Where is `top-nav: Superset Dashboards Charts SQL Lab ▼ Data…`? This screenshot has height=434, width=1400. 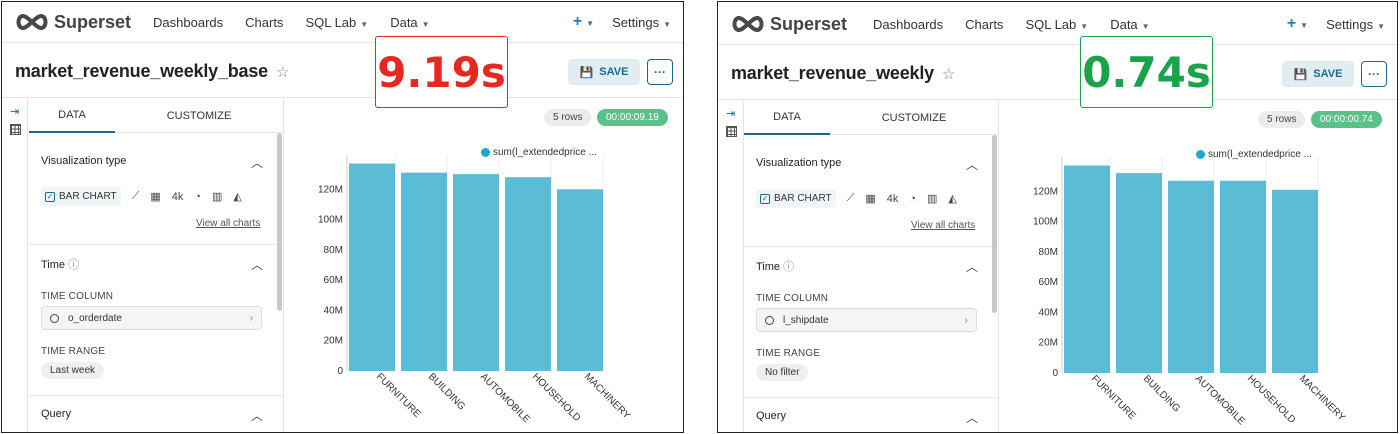 top-nav: Superset Dashboards Charts SQL Lab ▼ Data… is located at coordinates (1057, 24).